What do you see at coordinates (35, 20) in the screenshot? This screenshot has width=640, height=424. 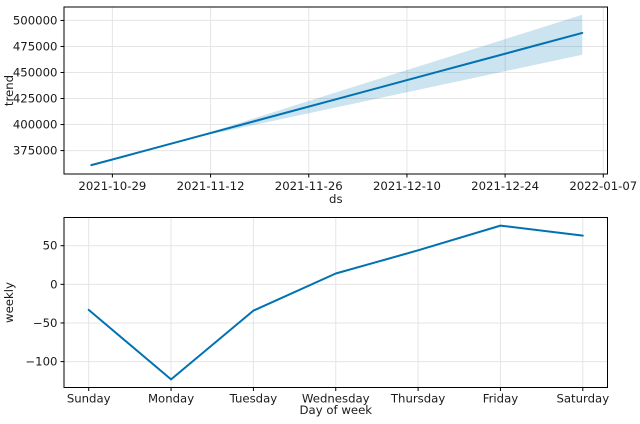 I see `y-tick-label: 500000` at bounding box center [35, 20].